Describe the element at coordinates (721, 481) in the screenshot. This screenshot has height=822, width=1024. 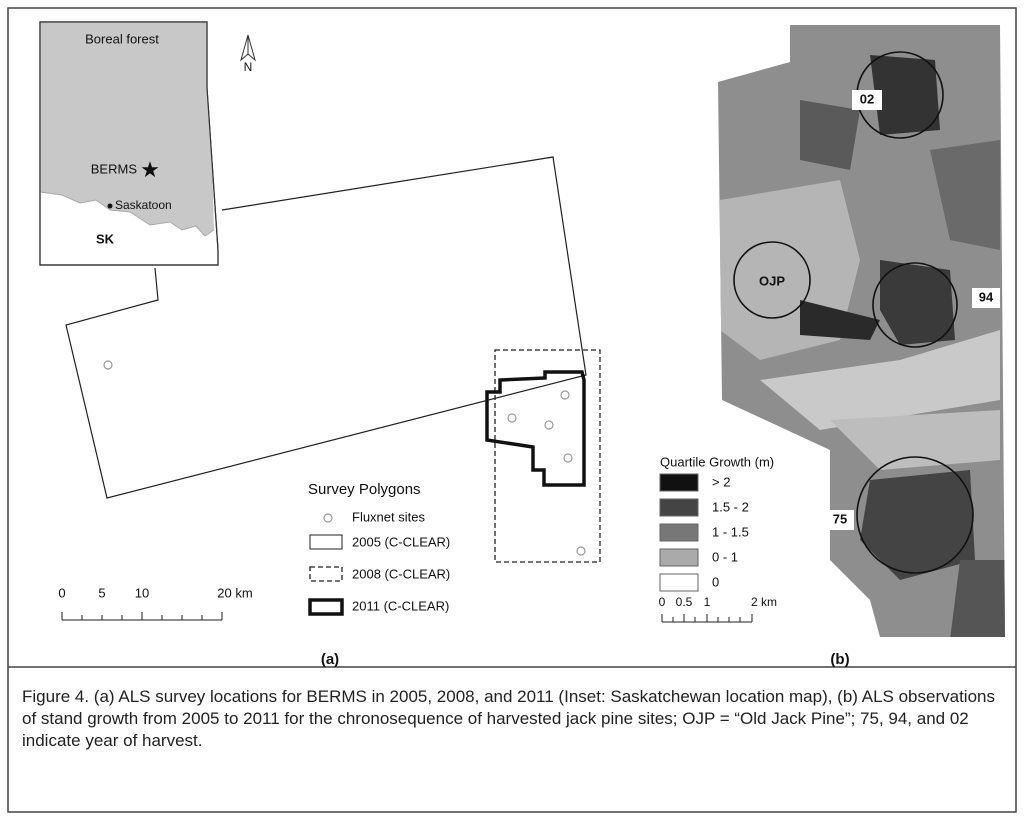
I see `legend-item: > 2` at that location.